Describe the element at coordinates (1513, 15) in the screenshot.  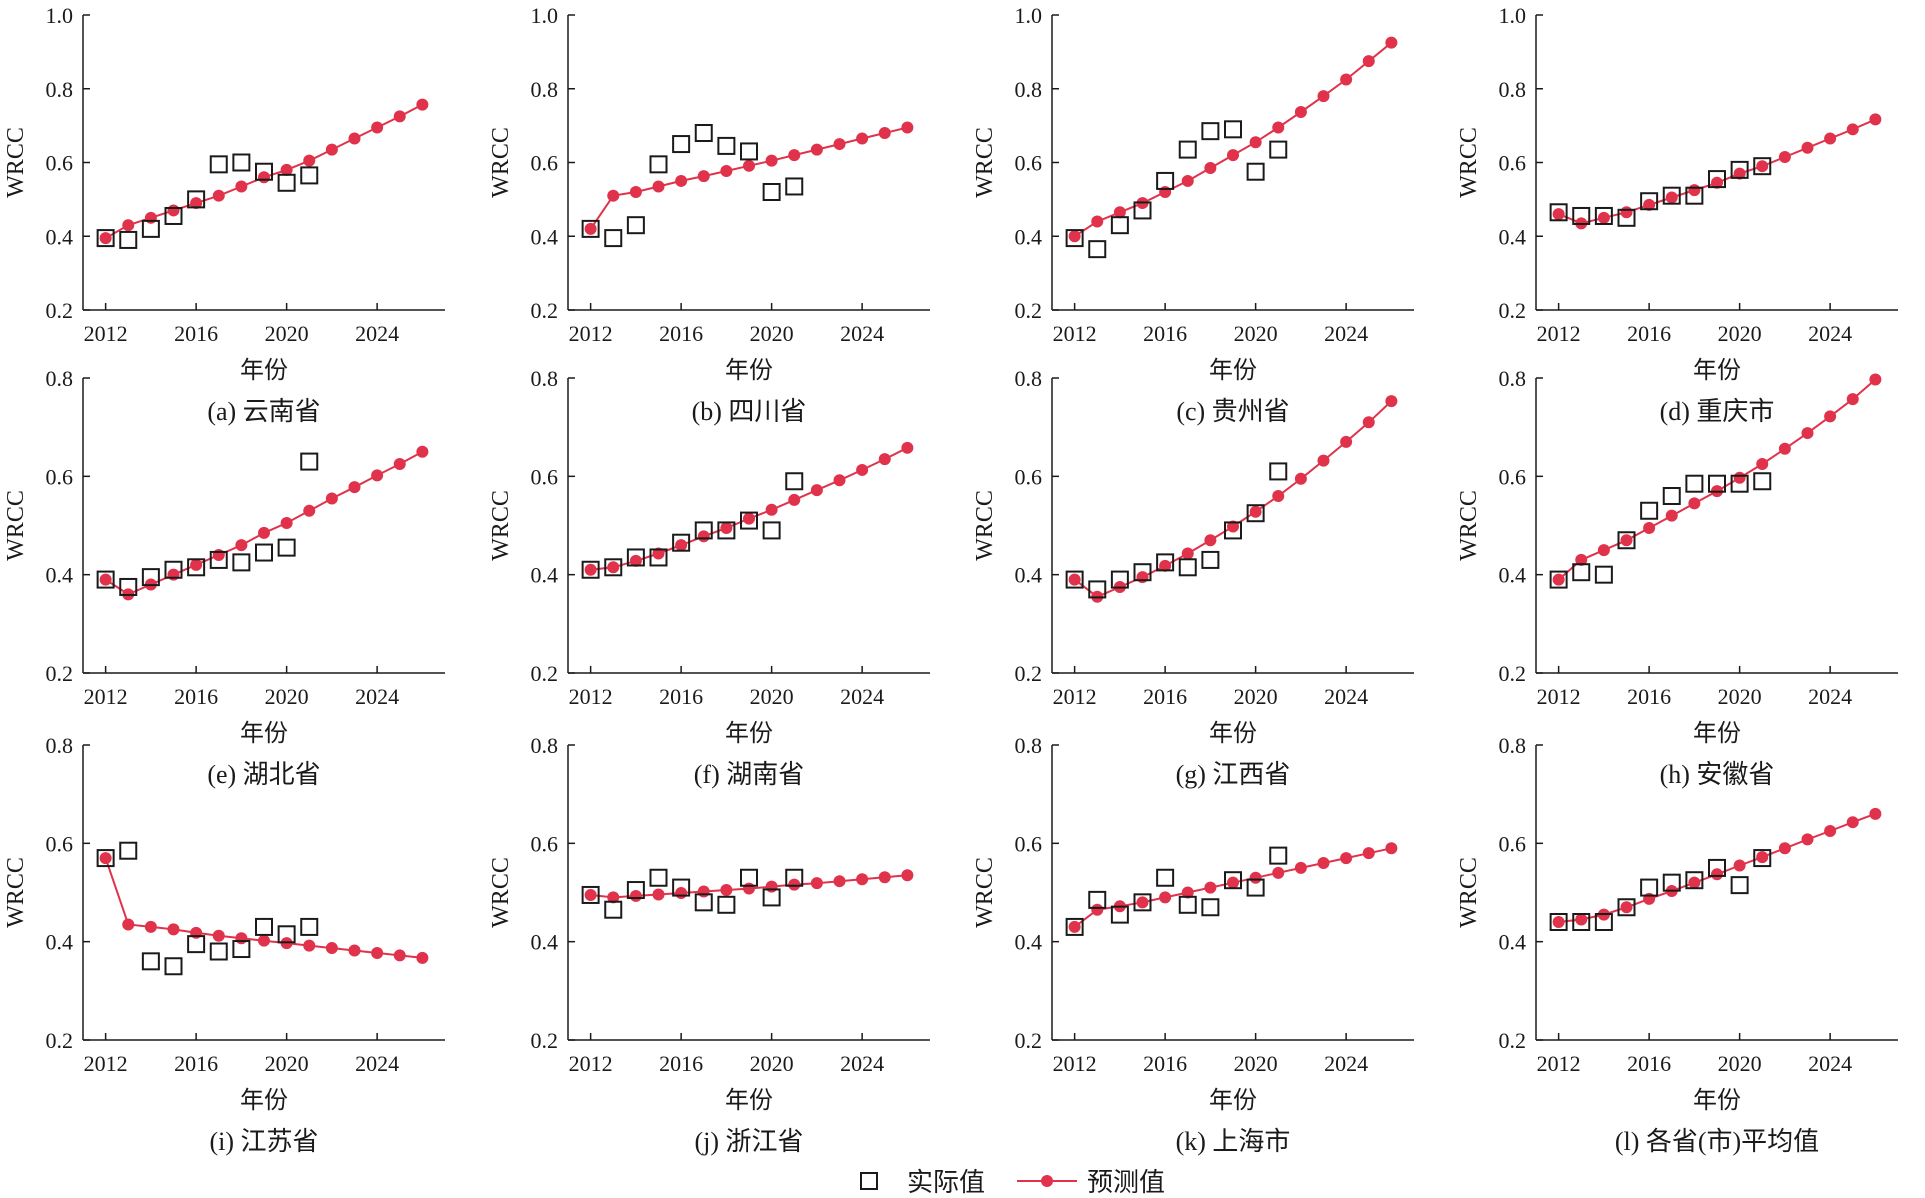
I see `y-tick-label: 1.0` at that location.